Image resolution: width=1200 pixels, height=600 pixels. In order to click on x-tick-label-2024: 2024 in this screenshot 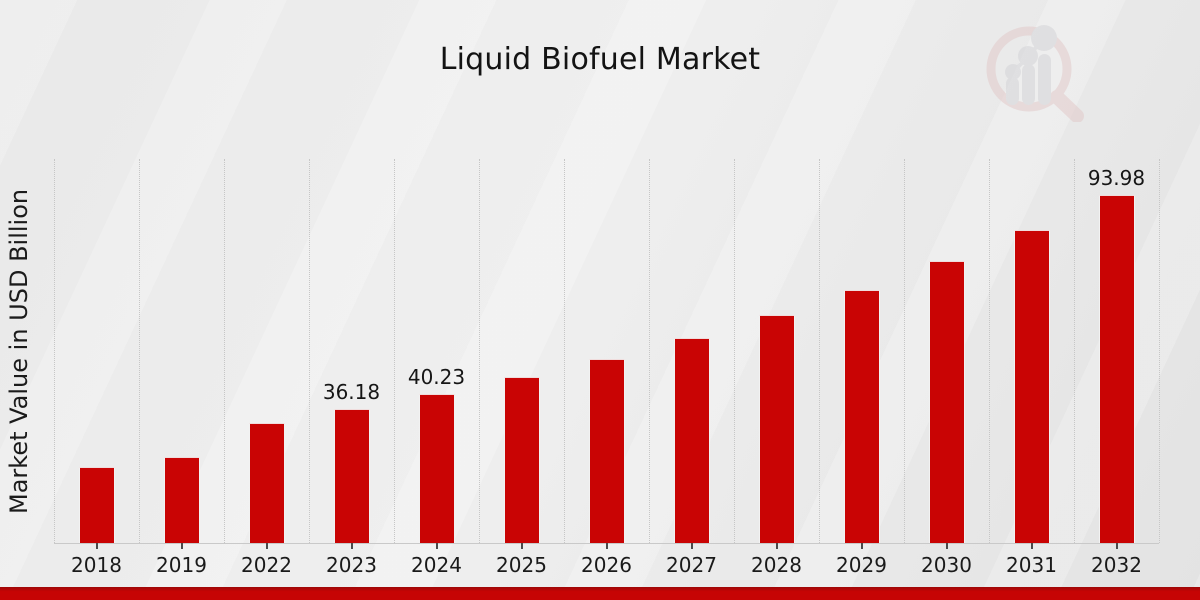, I will do `click(436, 565)`.